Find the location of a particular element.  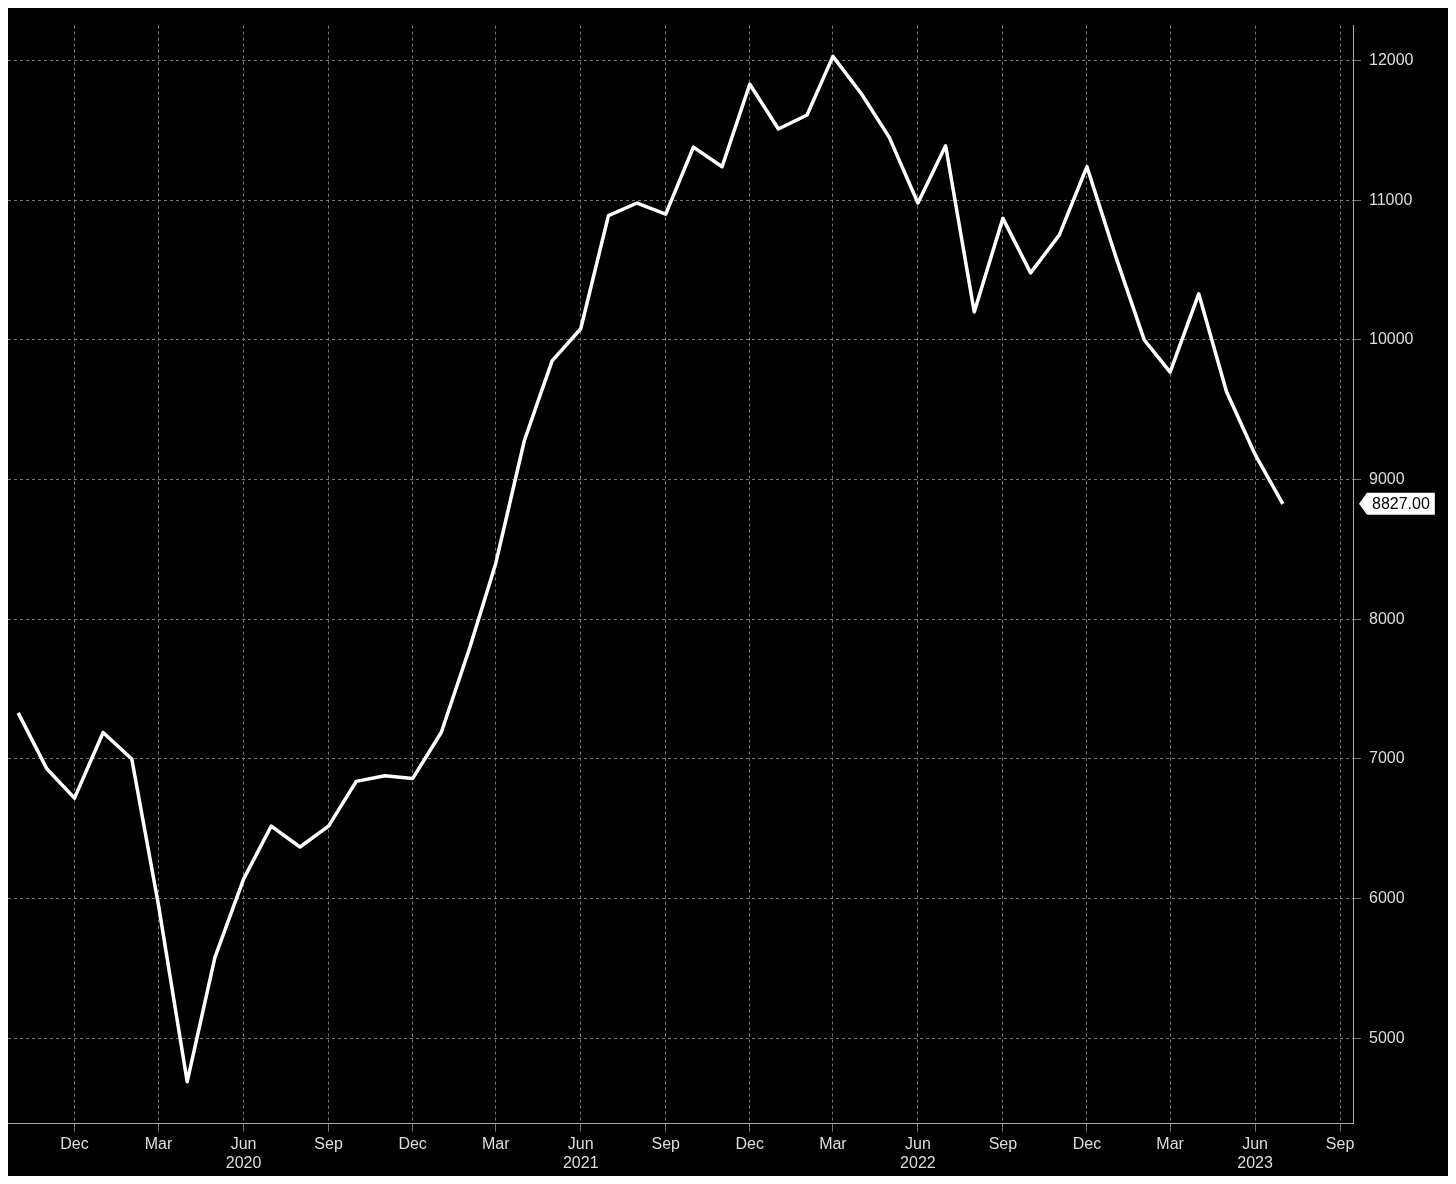

x-tick-label: Jun 2020 is located at coordinates (243, 1152).